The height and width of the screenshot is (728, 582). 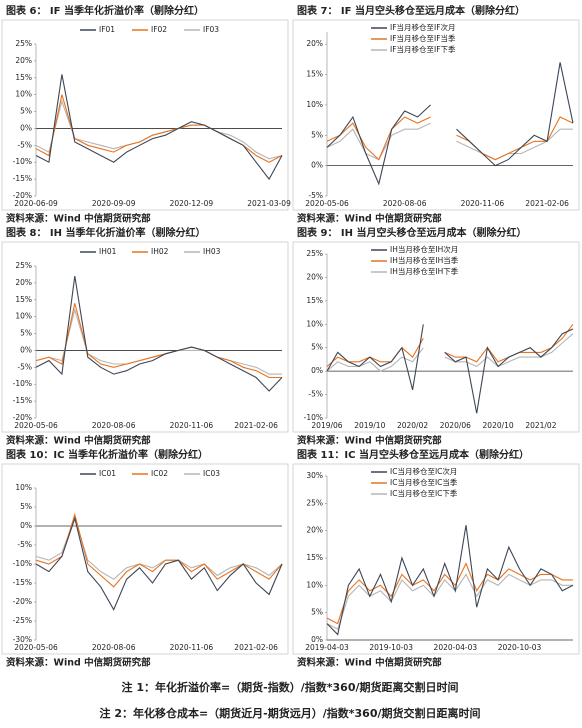 What do you see at coordinates (269, 203) in the screenshot?
I see `x-tick-label: 2021-03-09` at bounding box center [269, 203].